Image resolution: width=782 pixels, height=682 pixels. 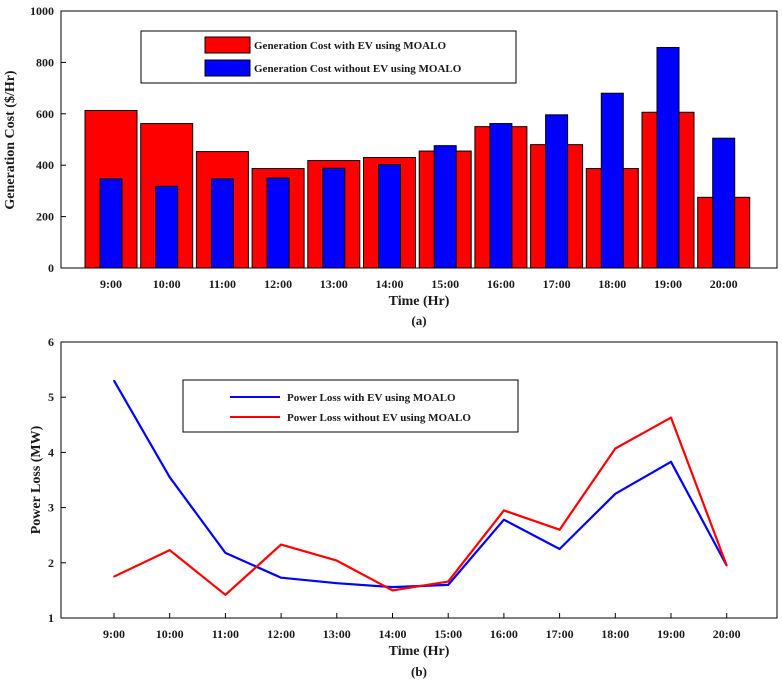 I want to click on y-axis-label: Power Loss (MW), so click(x=36, y=479).